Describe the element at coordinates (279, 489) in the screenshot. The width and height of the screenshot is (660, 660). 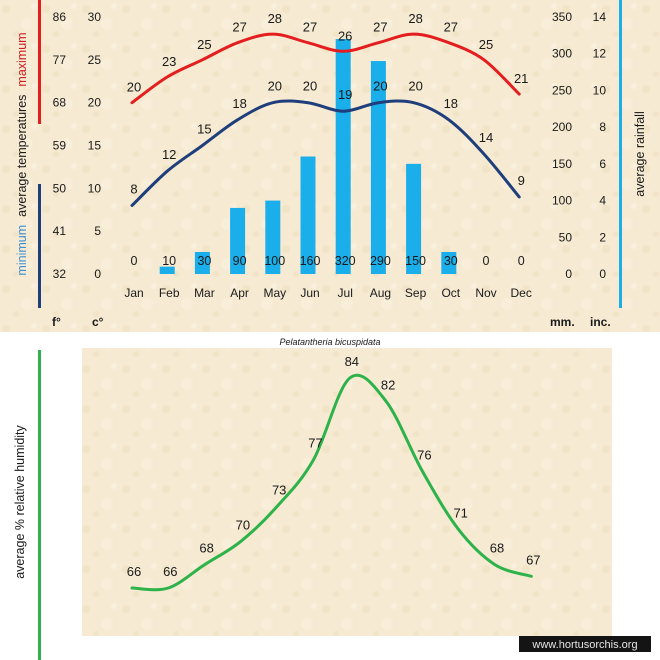
I see `humidity-label: 73` at that location.